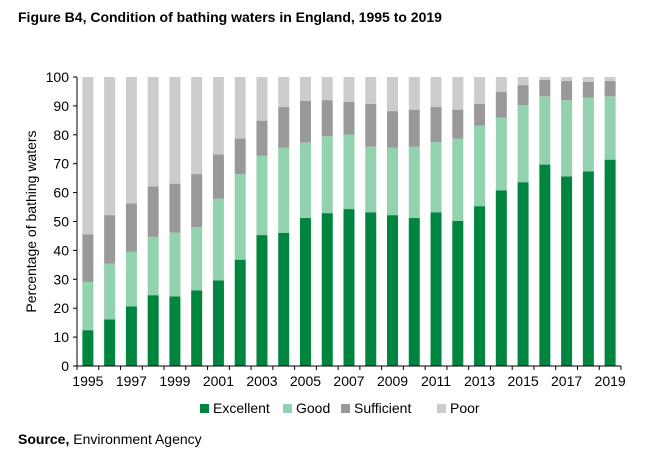 The width and height of the screenshot is (651, 456). What do you see at coordinates (414, 292) in the screenshot?
I see `bar-excellent-2010` at bounding box center [414, 292].